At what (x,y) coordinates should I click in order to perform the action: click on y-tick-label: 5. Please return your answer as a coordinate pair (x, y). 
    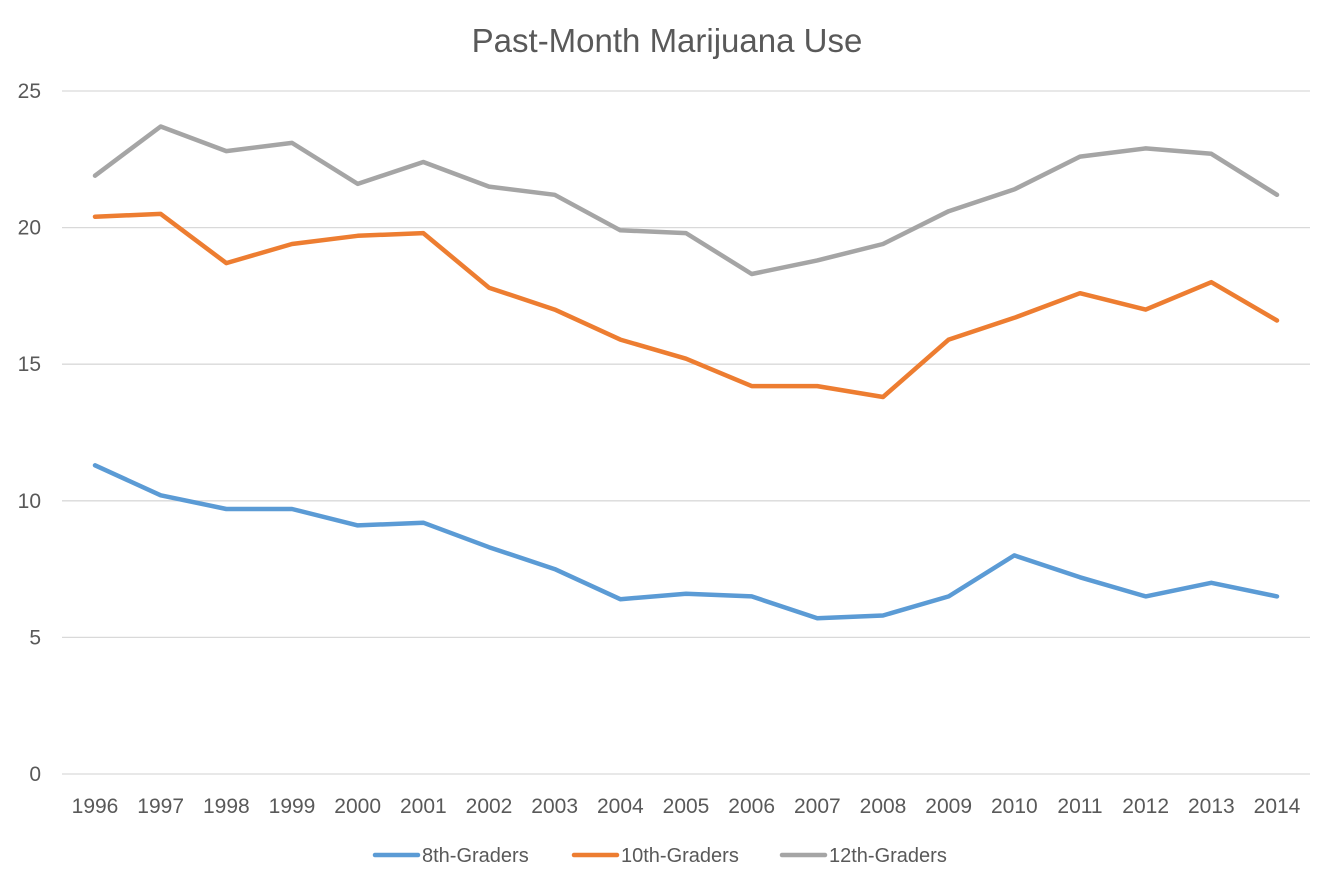
    Looking at the image, I should click on (35, 637).